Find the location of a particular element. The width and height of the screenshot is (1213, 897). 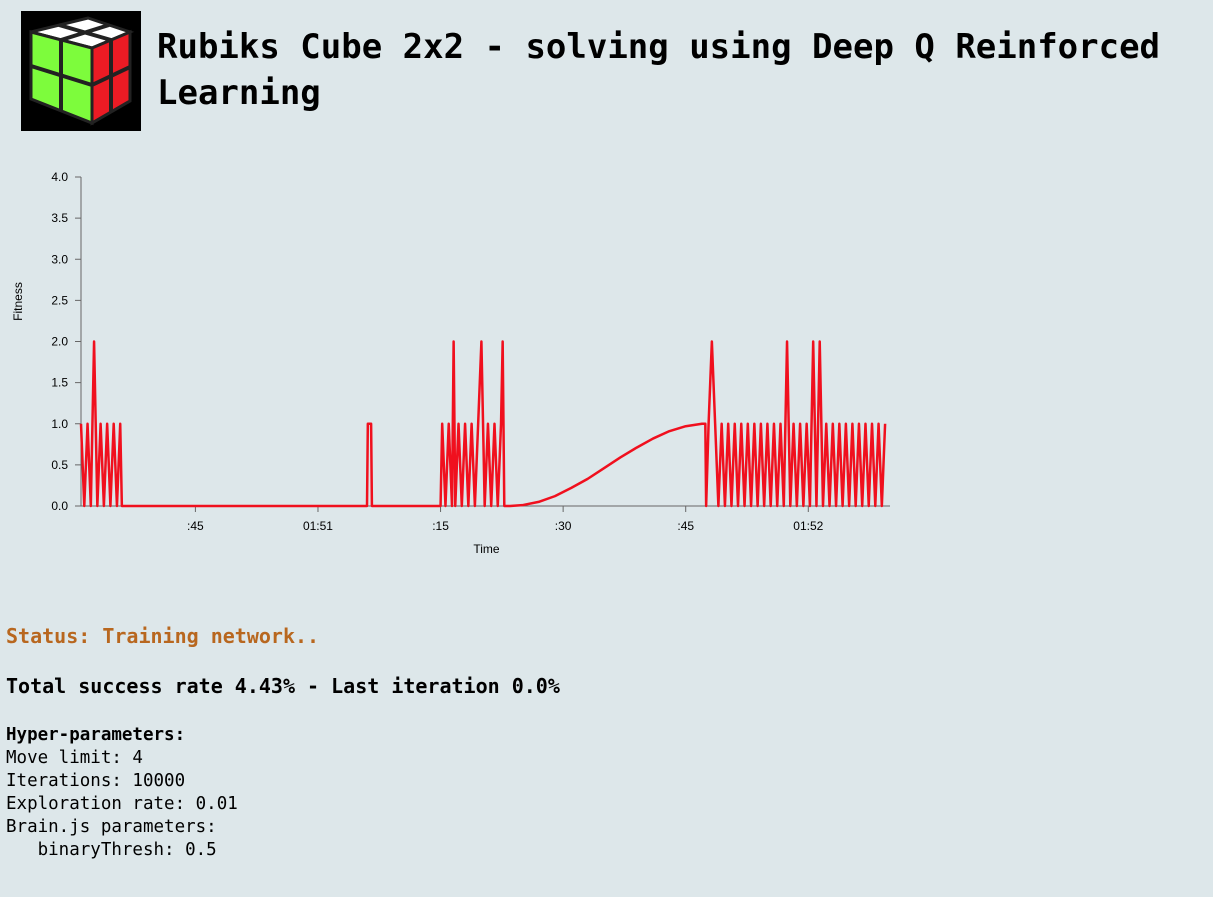

y-tick-label: 2.5 is located at coordinates (59, 300).